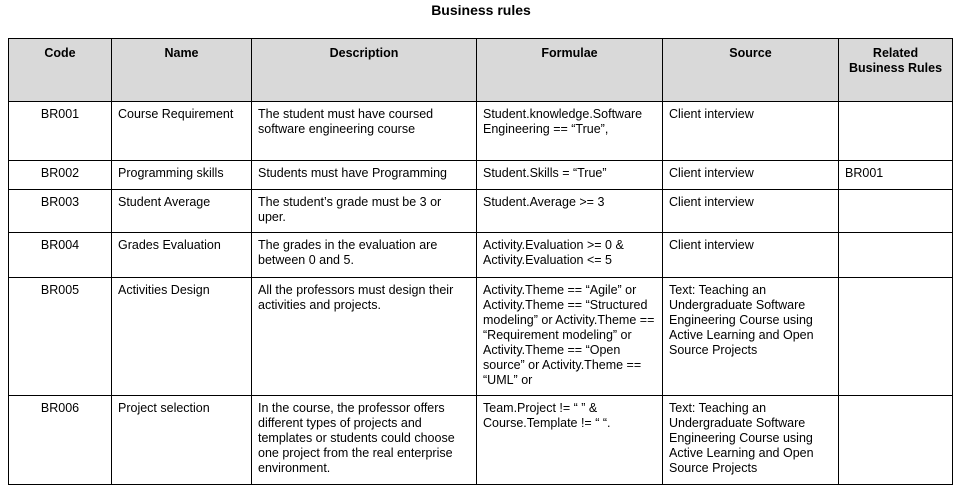 The image size is (962, 495). What do you see at coordinates (364, 175) in the screenshot?
I see `cell-description: Students must have Programming` at bounding box center [364, 175].